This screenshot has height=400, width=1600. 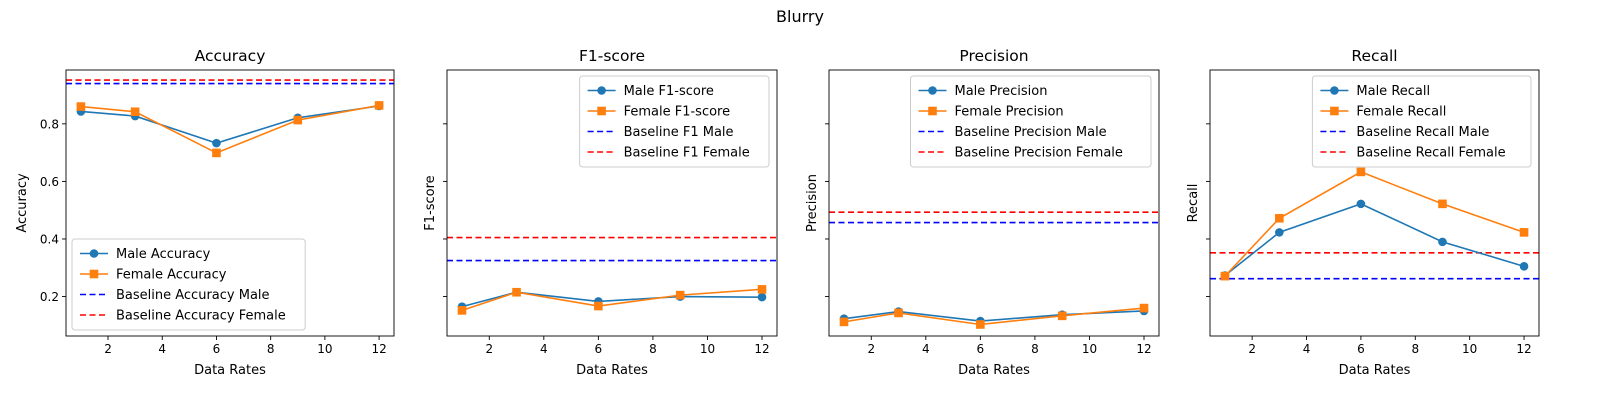 What do you see at coordinates (669, 91) in the screenshot?
I see `legend-label: Male F1-score` at bounding box center [669, 91].